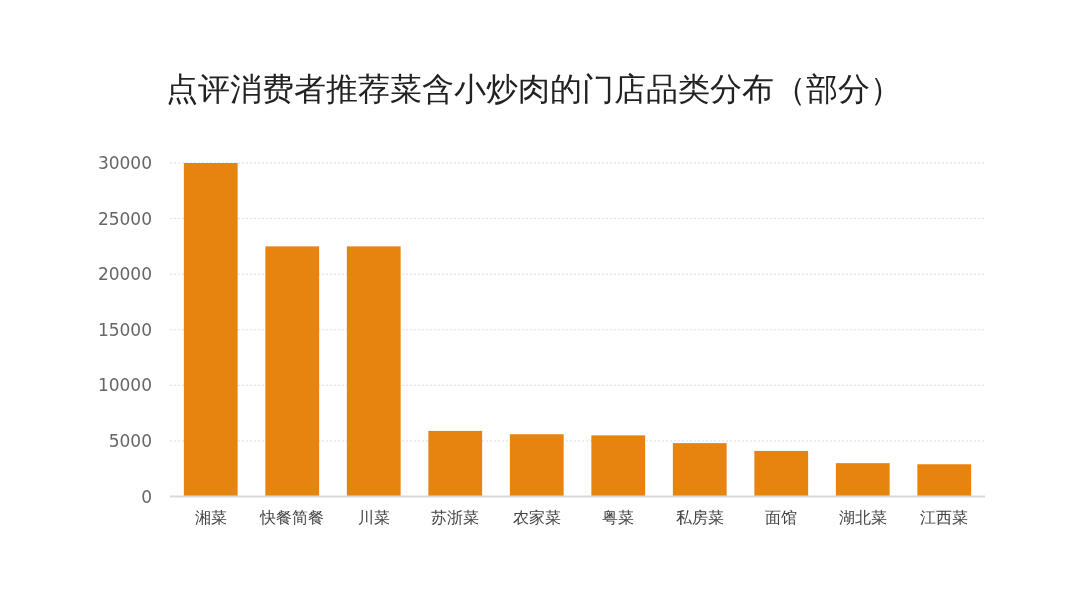 Image resolution: width=1067 pixels, height=602 pixels. Describe the element at coordinates (944, 517) in the screenshot. I see `x-tick-label: 江西菜` at that location.